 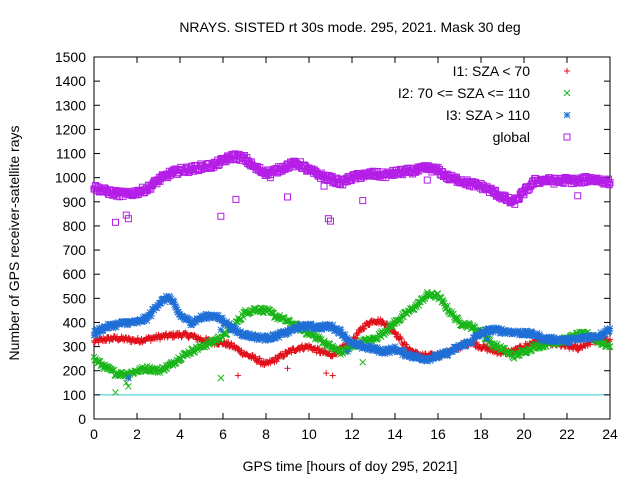 What do you see at coordinates (488, 115) in the screenshot?
I see `legend-label-I3: I3: SZA > 110` at bounding box center [488, 115].